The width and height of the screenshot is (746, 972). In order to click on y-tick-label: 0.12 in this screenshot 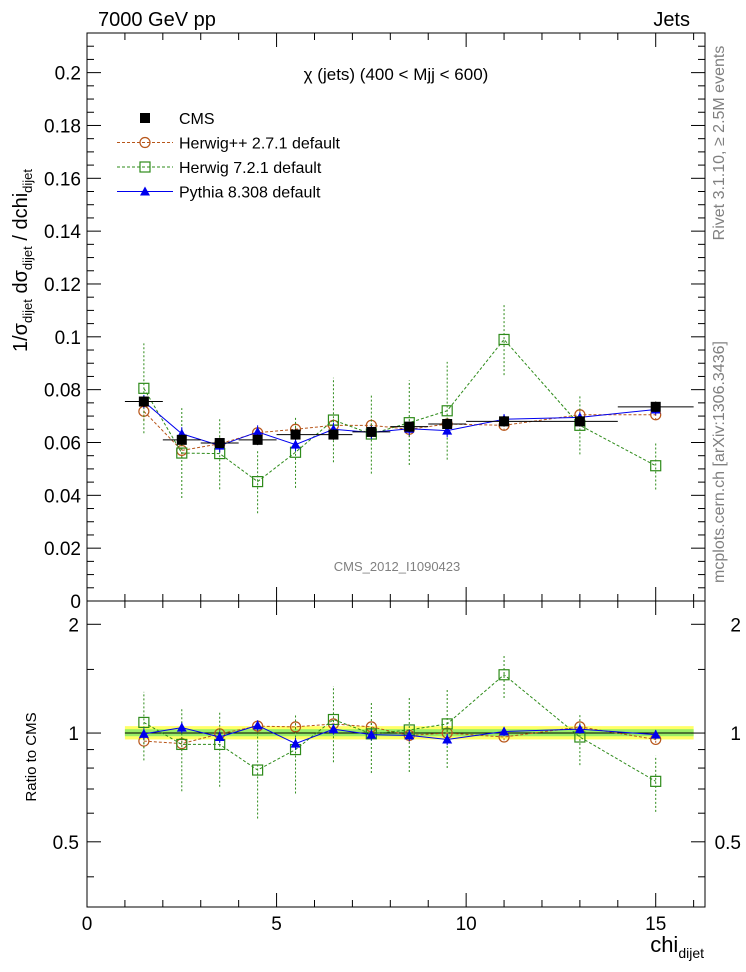, I will do `click(62, 285)`.